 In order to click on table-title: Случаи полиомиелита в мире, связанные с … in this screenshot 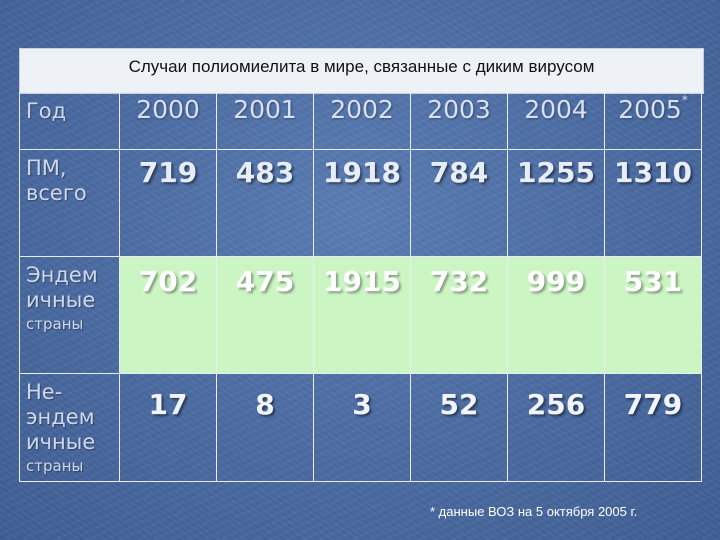, I will do `click(361, 66)`.